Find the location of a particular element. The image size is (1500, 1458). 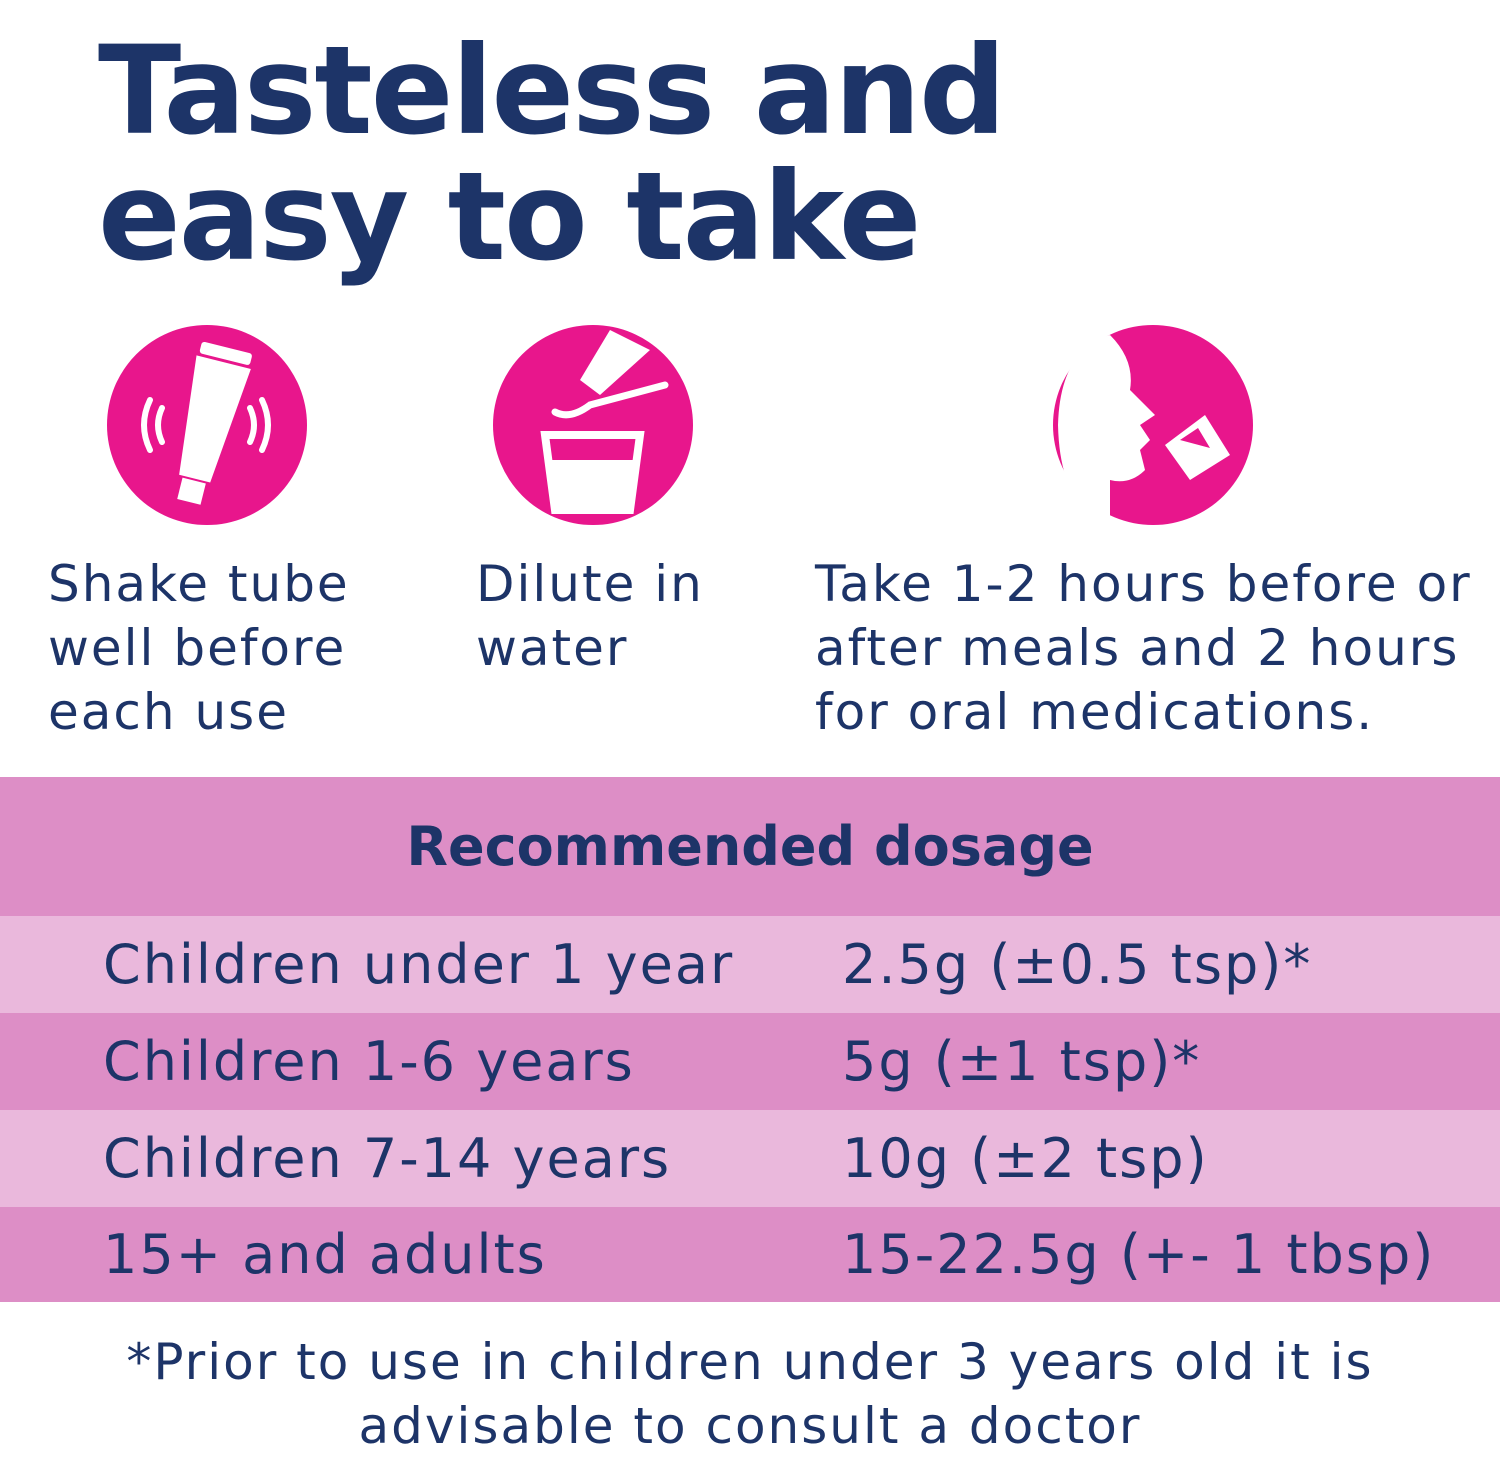

step-label: Shake tube well before each use is located at coordinates (199, 648).